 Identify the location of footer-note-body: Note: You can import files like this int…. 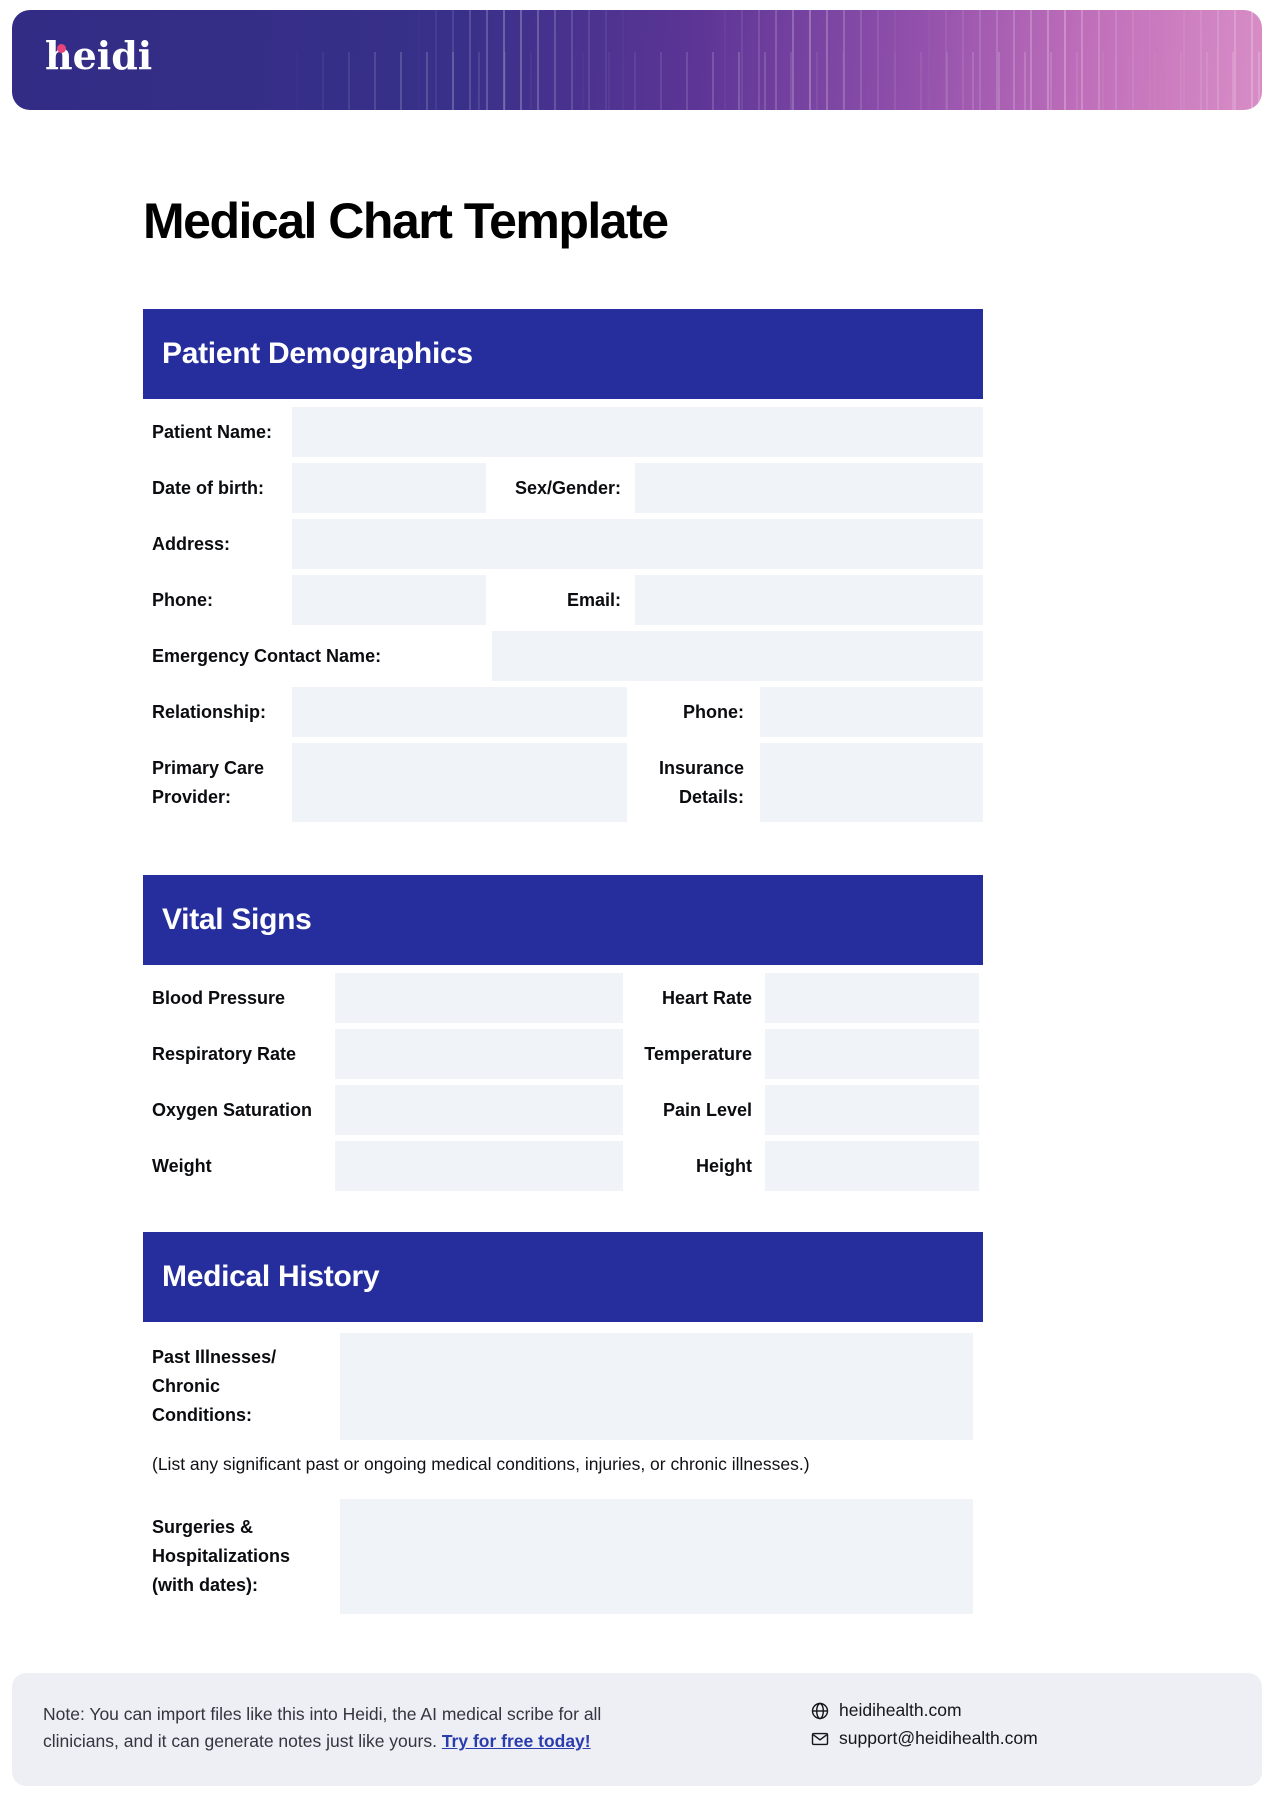
(322, 1727).